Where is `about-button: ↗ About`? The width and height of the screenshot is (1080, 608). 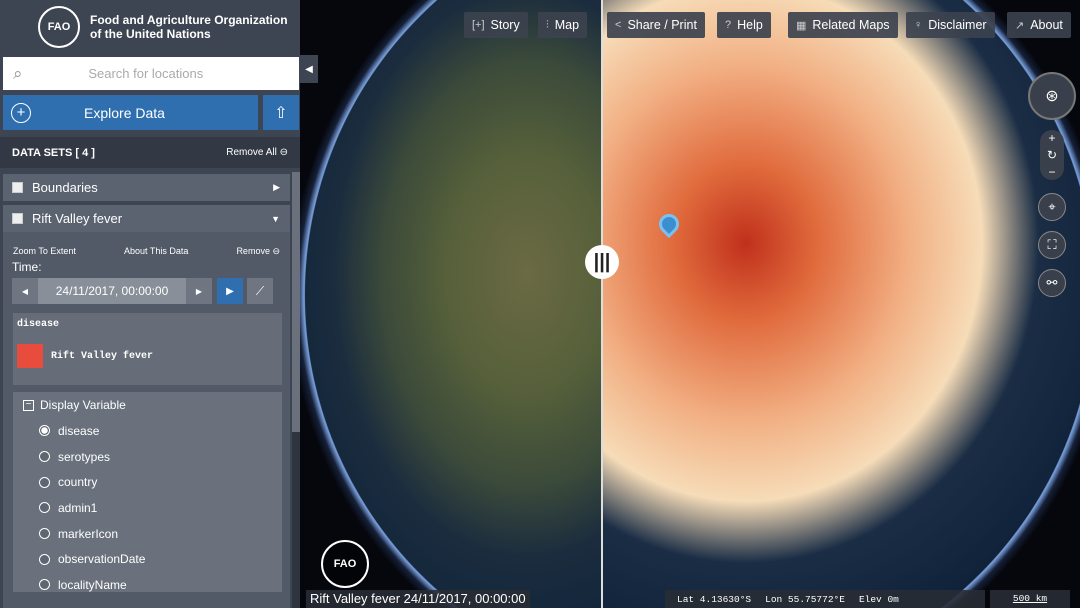
about-button: ↗ About is located at coordinates (1039, 25).